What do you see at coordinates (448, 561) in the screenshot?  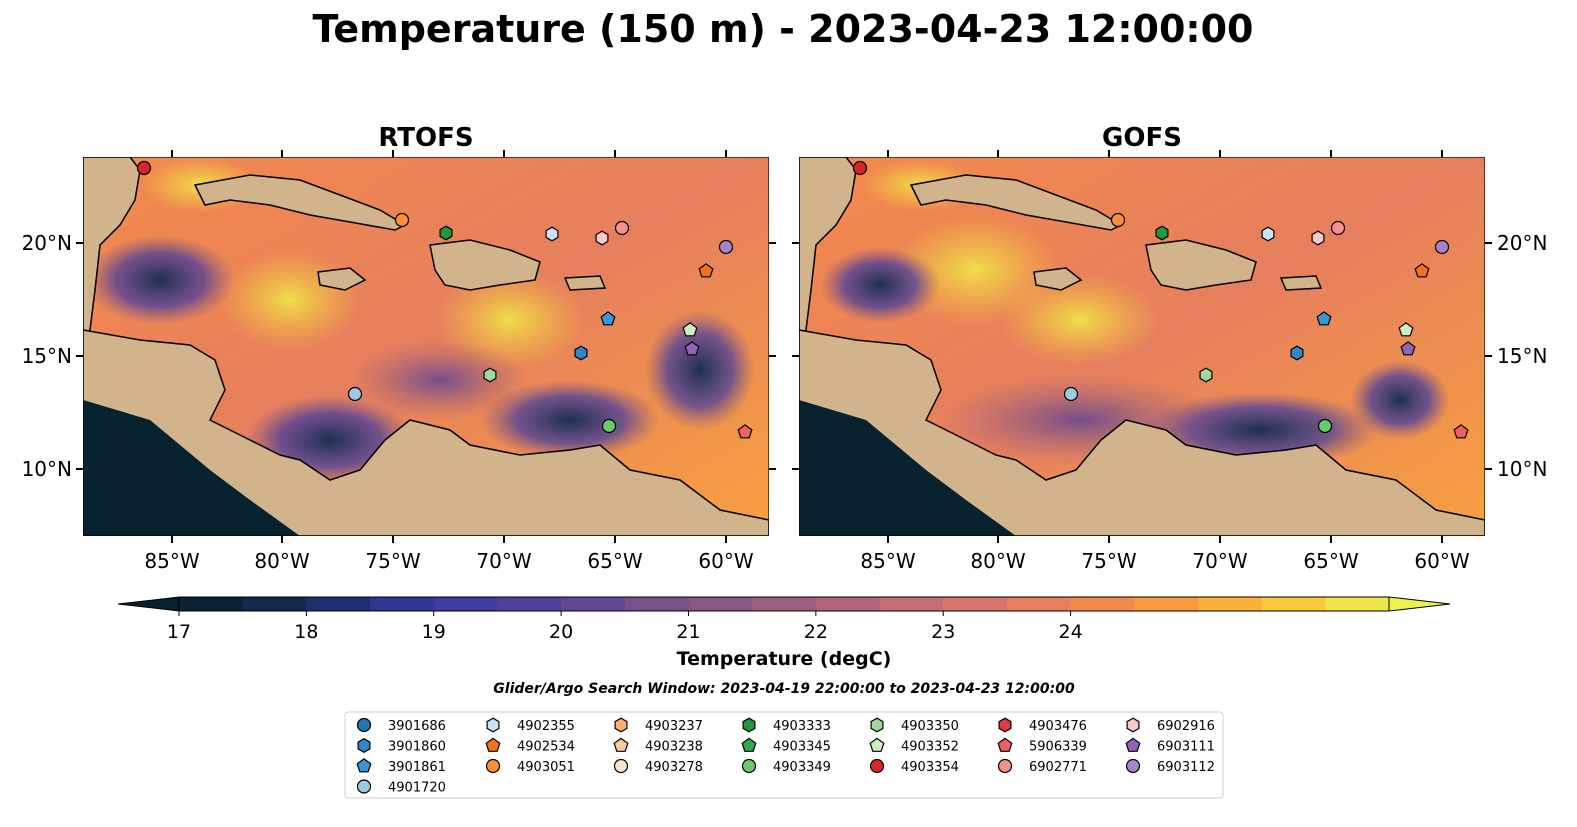 I see `lon-tick-labels-rtofs: 85°W 80°W 75°W 70°W 65°W 60°W` at bounding box center [448, 561].